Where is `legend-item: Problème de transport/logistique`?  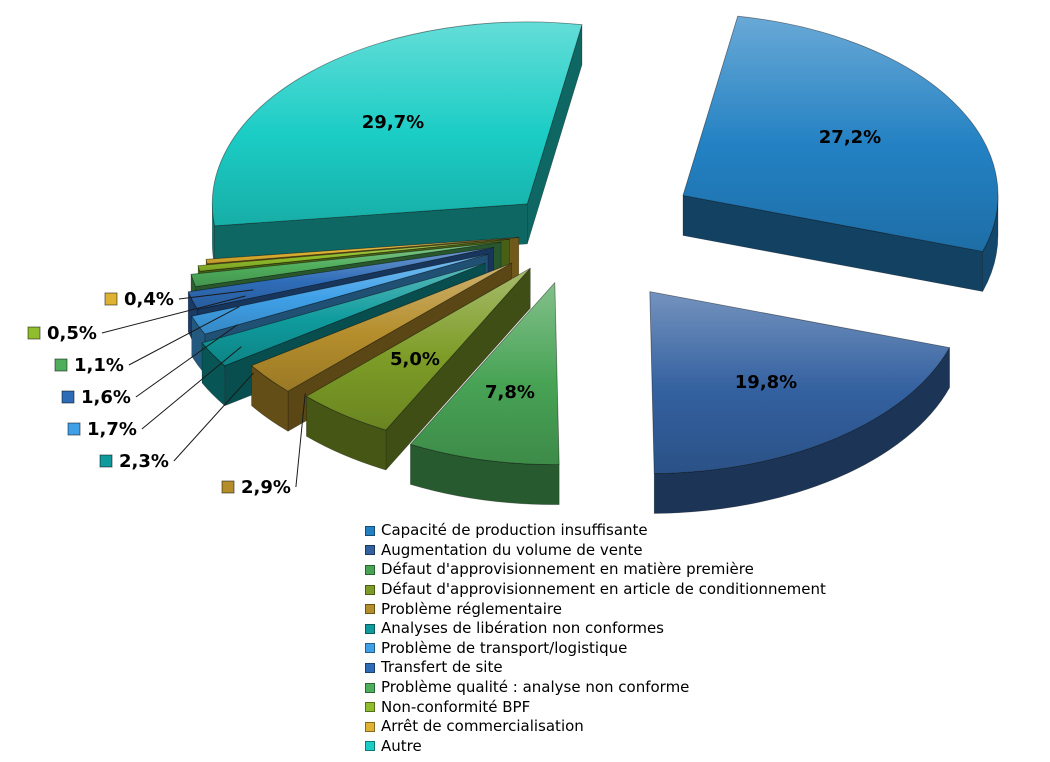 legend-item: Problème de transport/logistique is located at coordinates (595, 649).